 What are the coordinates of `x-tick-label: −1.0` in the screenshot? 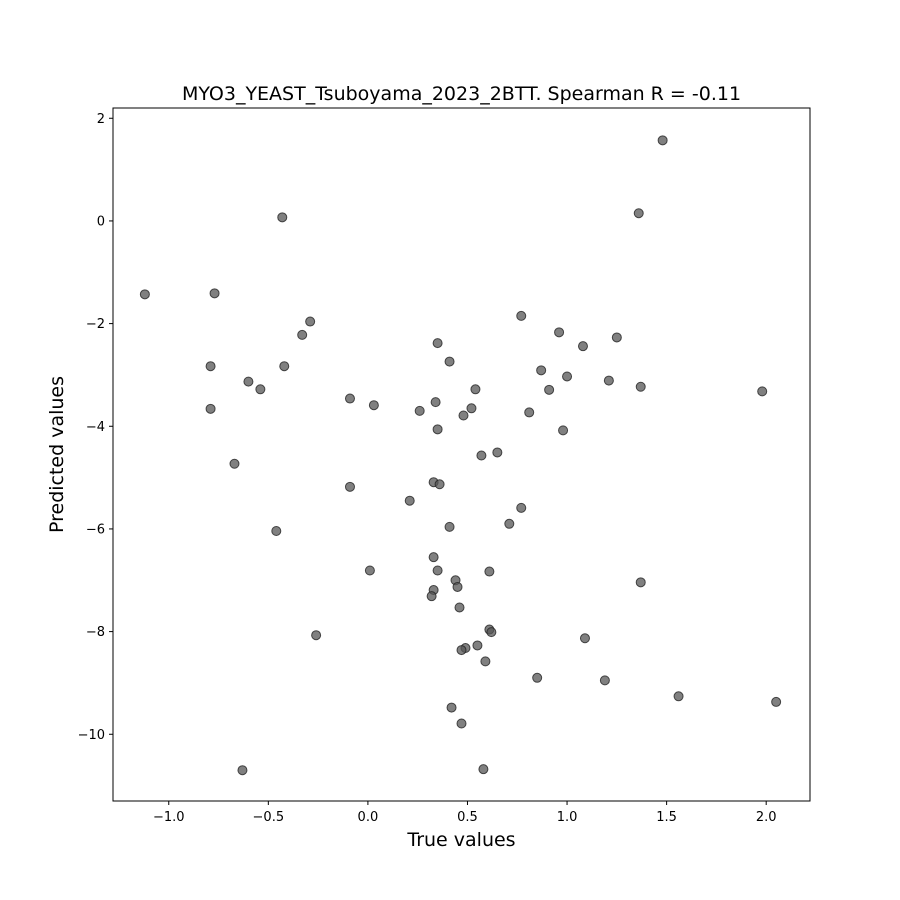 It's located at (169, 817).